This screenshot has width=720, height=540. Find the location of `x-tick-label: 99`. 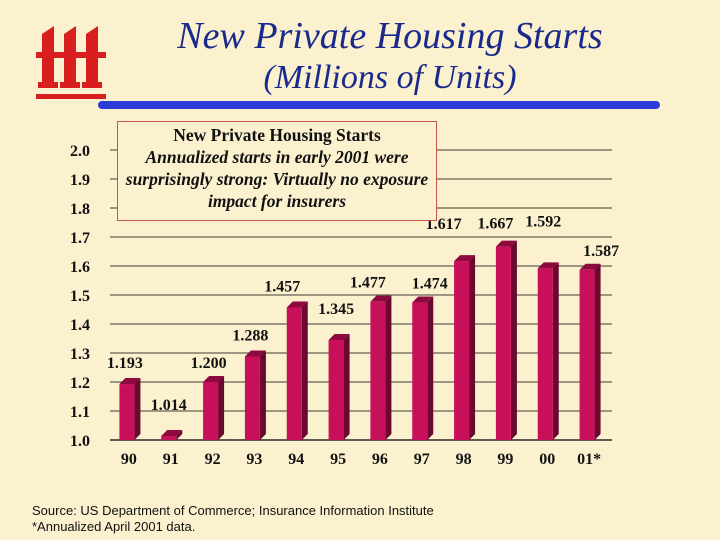

x-tick-label: 99 is located at coordinates (505, 459).